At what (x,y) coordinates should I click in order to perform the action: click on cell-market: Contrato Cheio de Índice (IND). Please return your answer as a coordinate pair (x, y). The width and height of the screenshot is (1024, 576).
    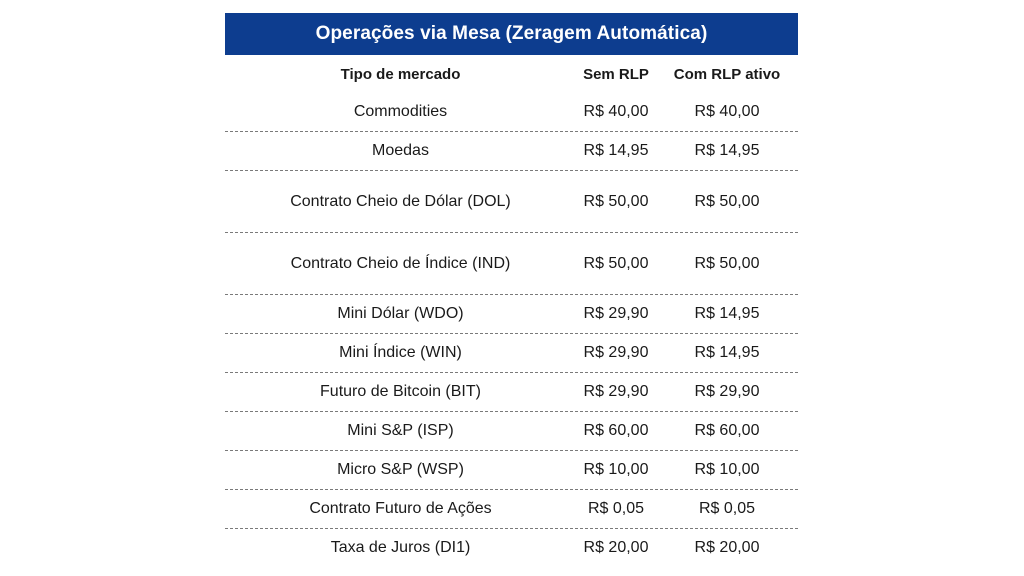
    Looking at the image, I should click on (400, 263).